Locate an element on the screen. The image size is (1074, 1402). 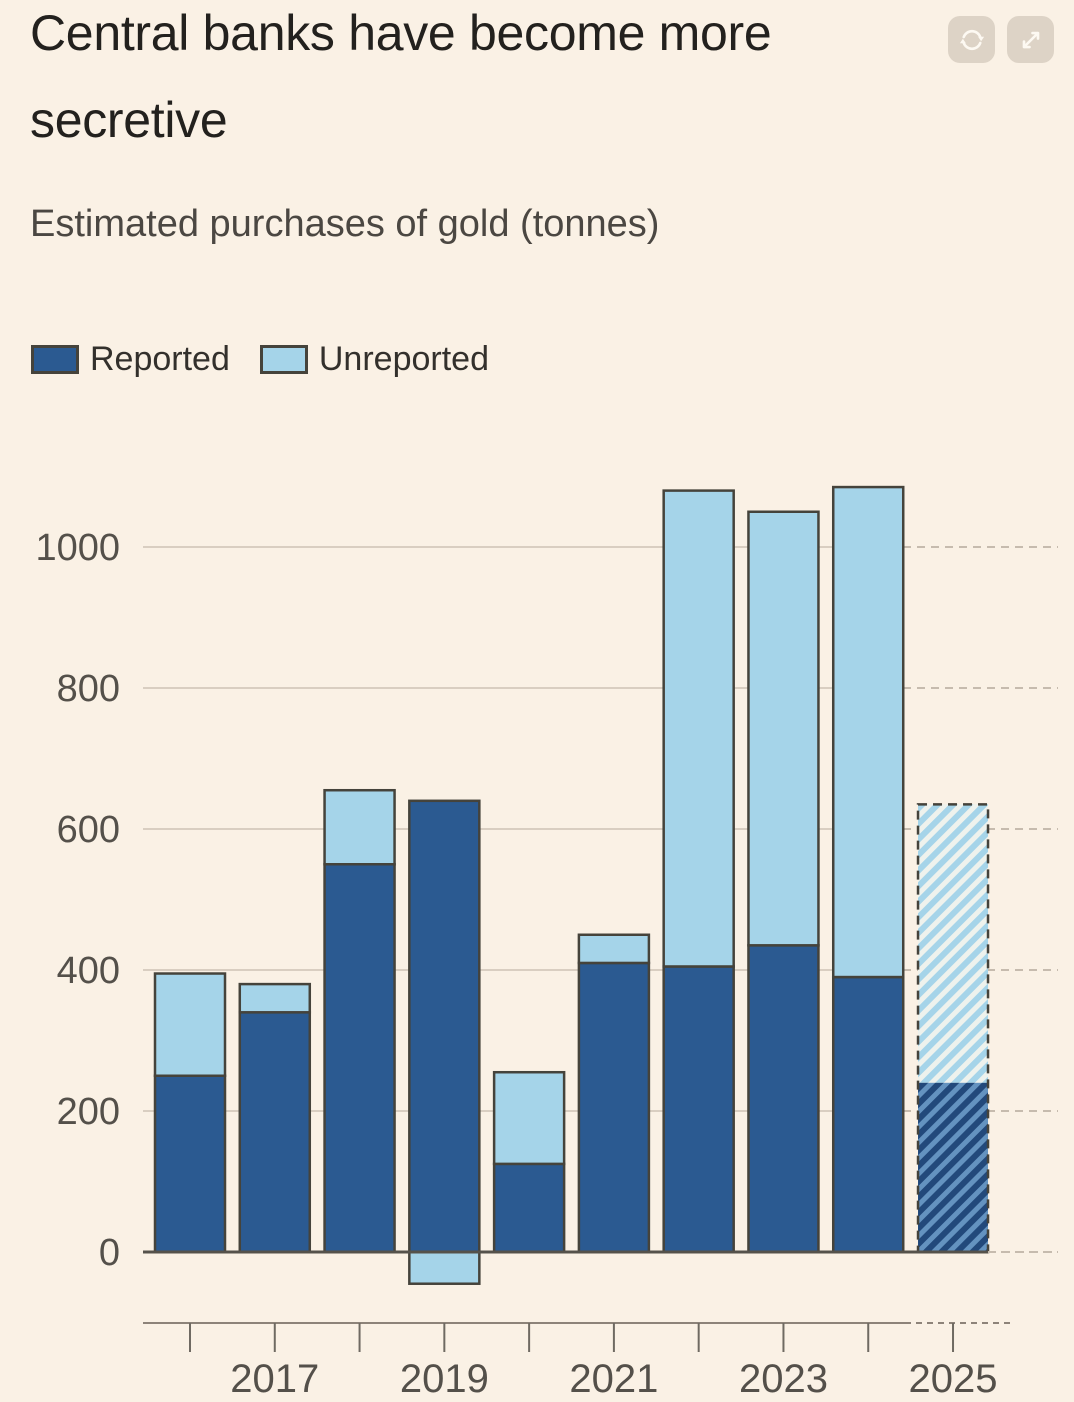
expand-button is located at coordinates (1030, 39).